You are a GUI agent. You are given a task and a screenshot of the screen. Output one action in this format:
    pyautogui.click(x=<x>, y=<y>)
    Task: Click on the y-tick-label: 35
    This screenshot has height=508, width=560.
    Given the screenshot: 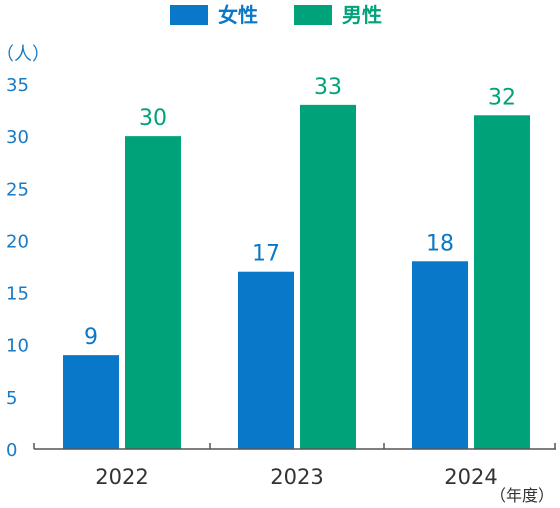 What is the action you would take?
    pyautogui.click(x=17, y=85)
    